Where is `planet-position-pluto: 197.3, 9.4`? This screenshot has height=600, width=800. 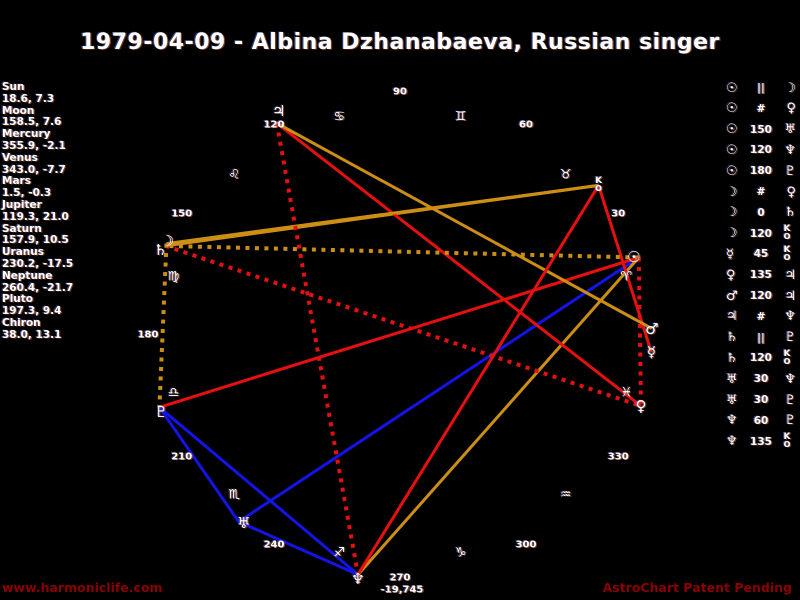 planet-position-pluto: 197.3, 9.4 is located at coordinates (32, 311).